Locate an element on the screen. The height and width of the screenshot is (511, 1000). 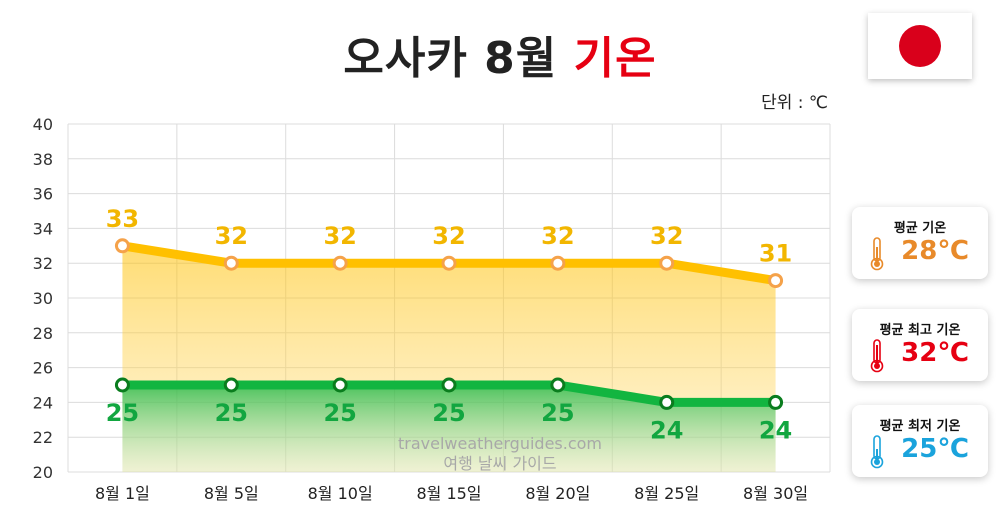
x-tick-label: 8월 30일 is located at coordinates (775, 493).